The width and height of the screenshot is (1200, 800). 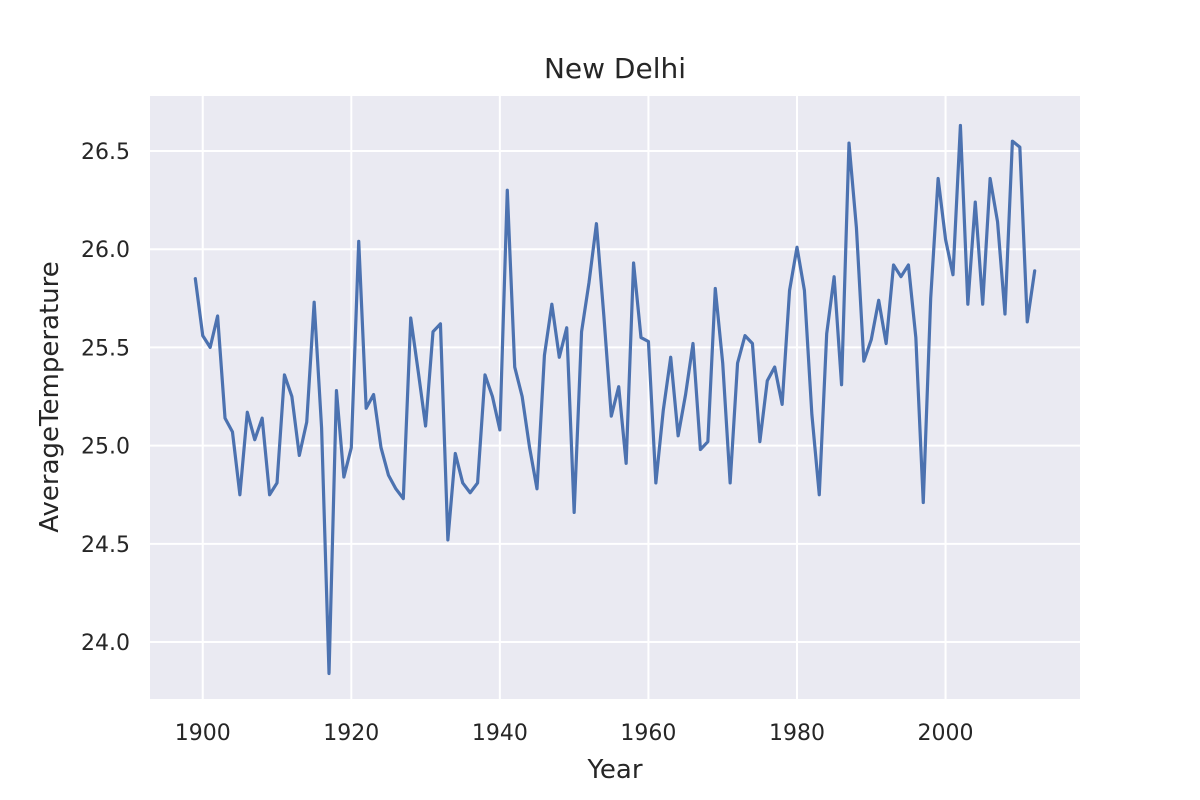 What do you see at coordinates (105, 348) in the screenshot?
I see `y-tick-label: 25.5` at bounding box center [105, 348].